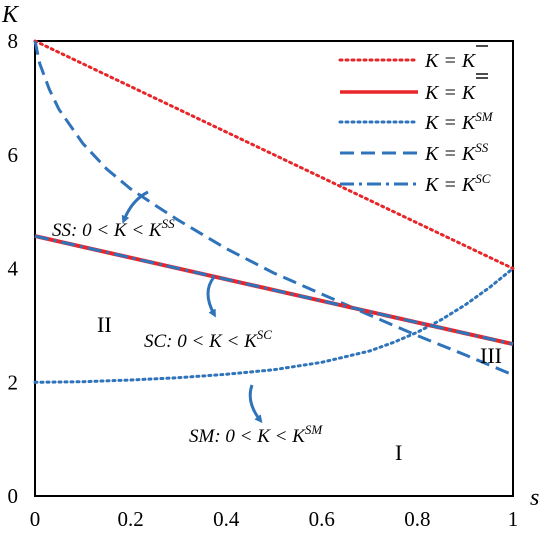 The height and width of the screenshot is (543, 550). Describe the element at coordinates (13, 382) in the screenshot. I see `y-tick-label: 2` at that location.